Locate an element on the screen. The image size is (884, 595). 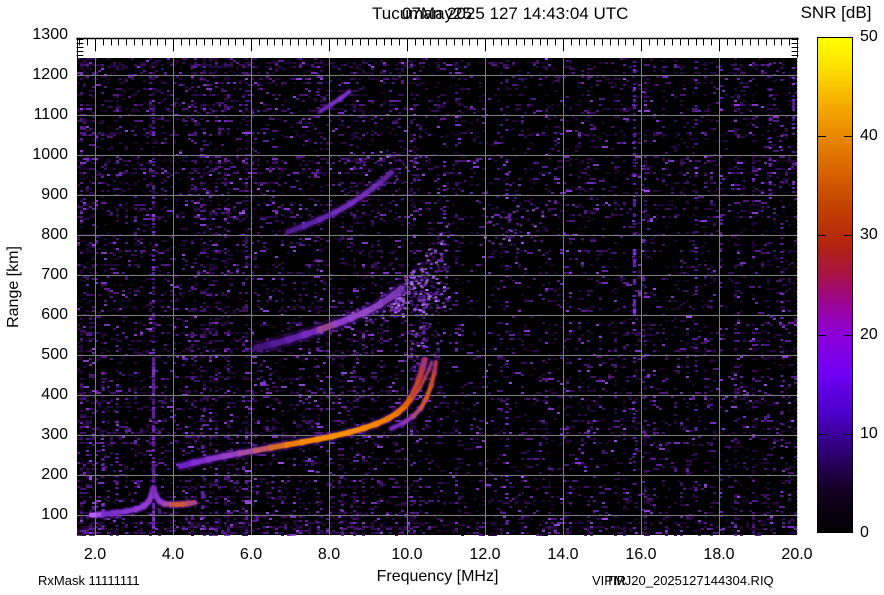
instrument-name: VIPIR is located at coordinates (609, 580).